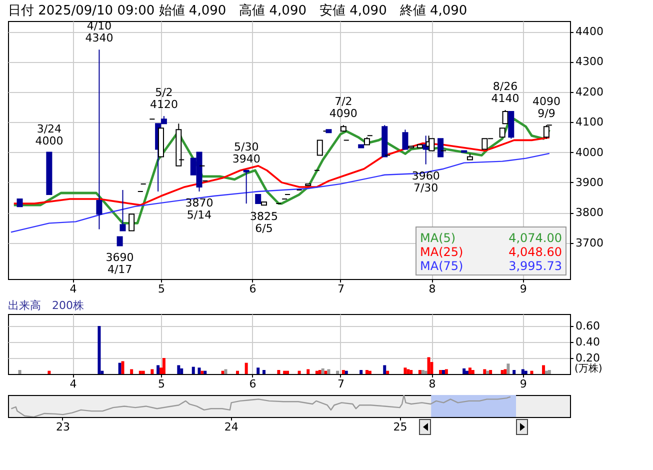 This screenshot has width=653, height=470. Describe the element at coordinates (535, 238) in the screenshot. I see `annotation: 4,074.00` at that location.